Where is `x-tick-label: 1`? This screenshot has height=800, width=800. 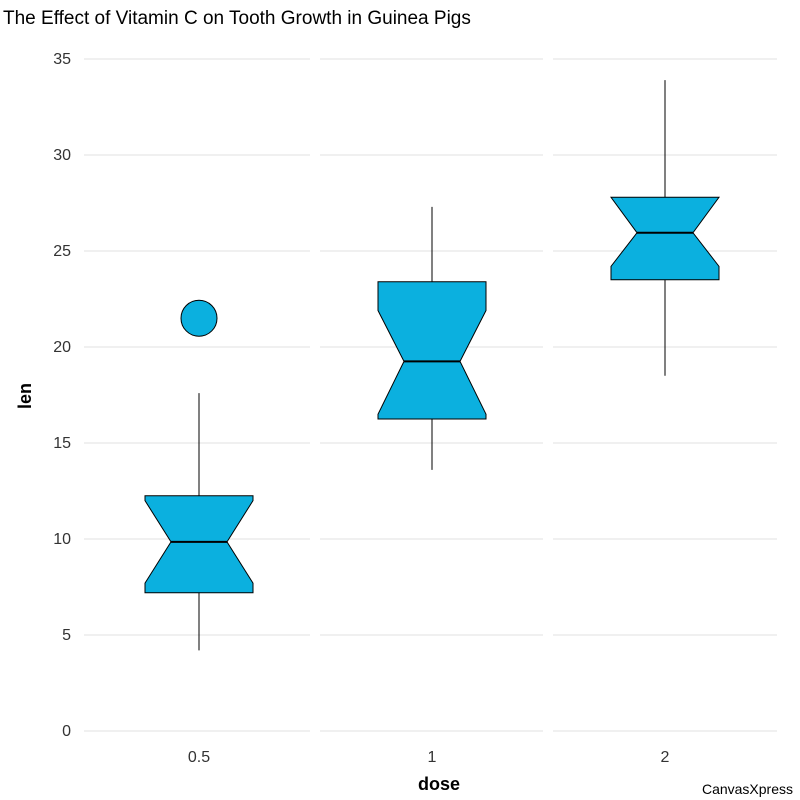 x-tick-label: 1 is located at coordinates (432, 757).